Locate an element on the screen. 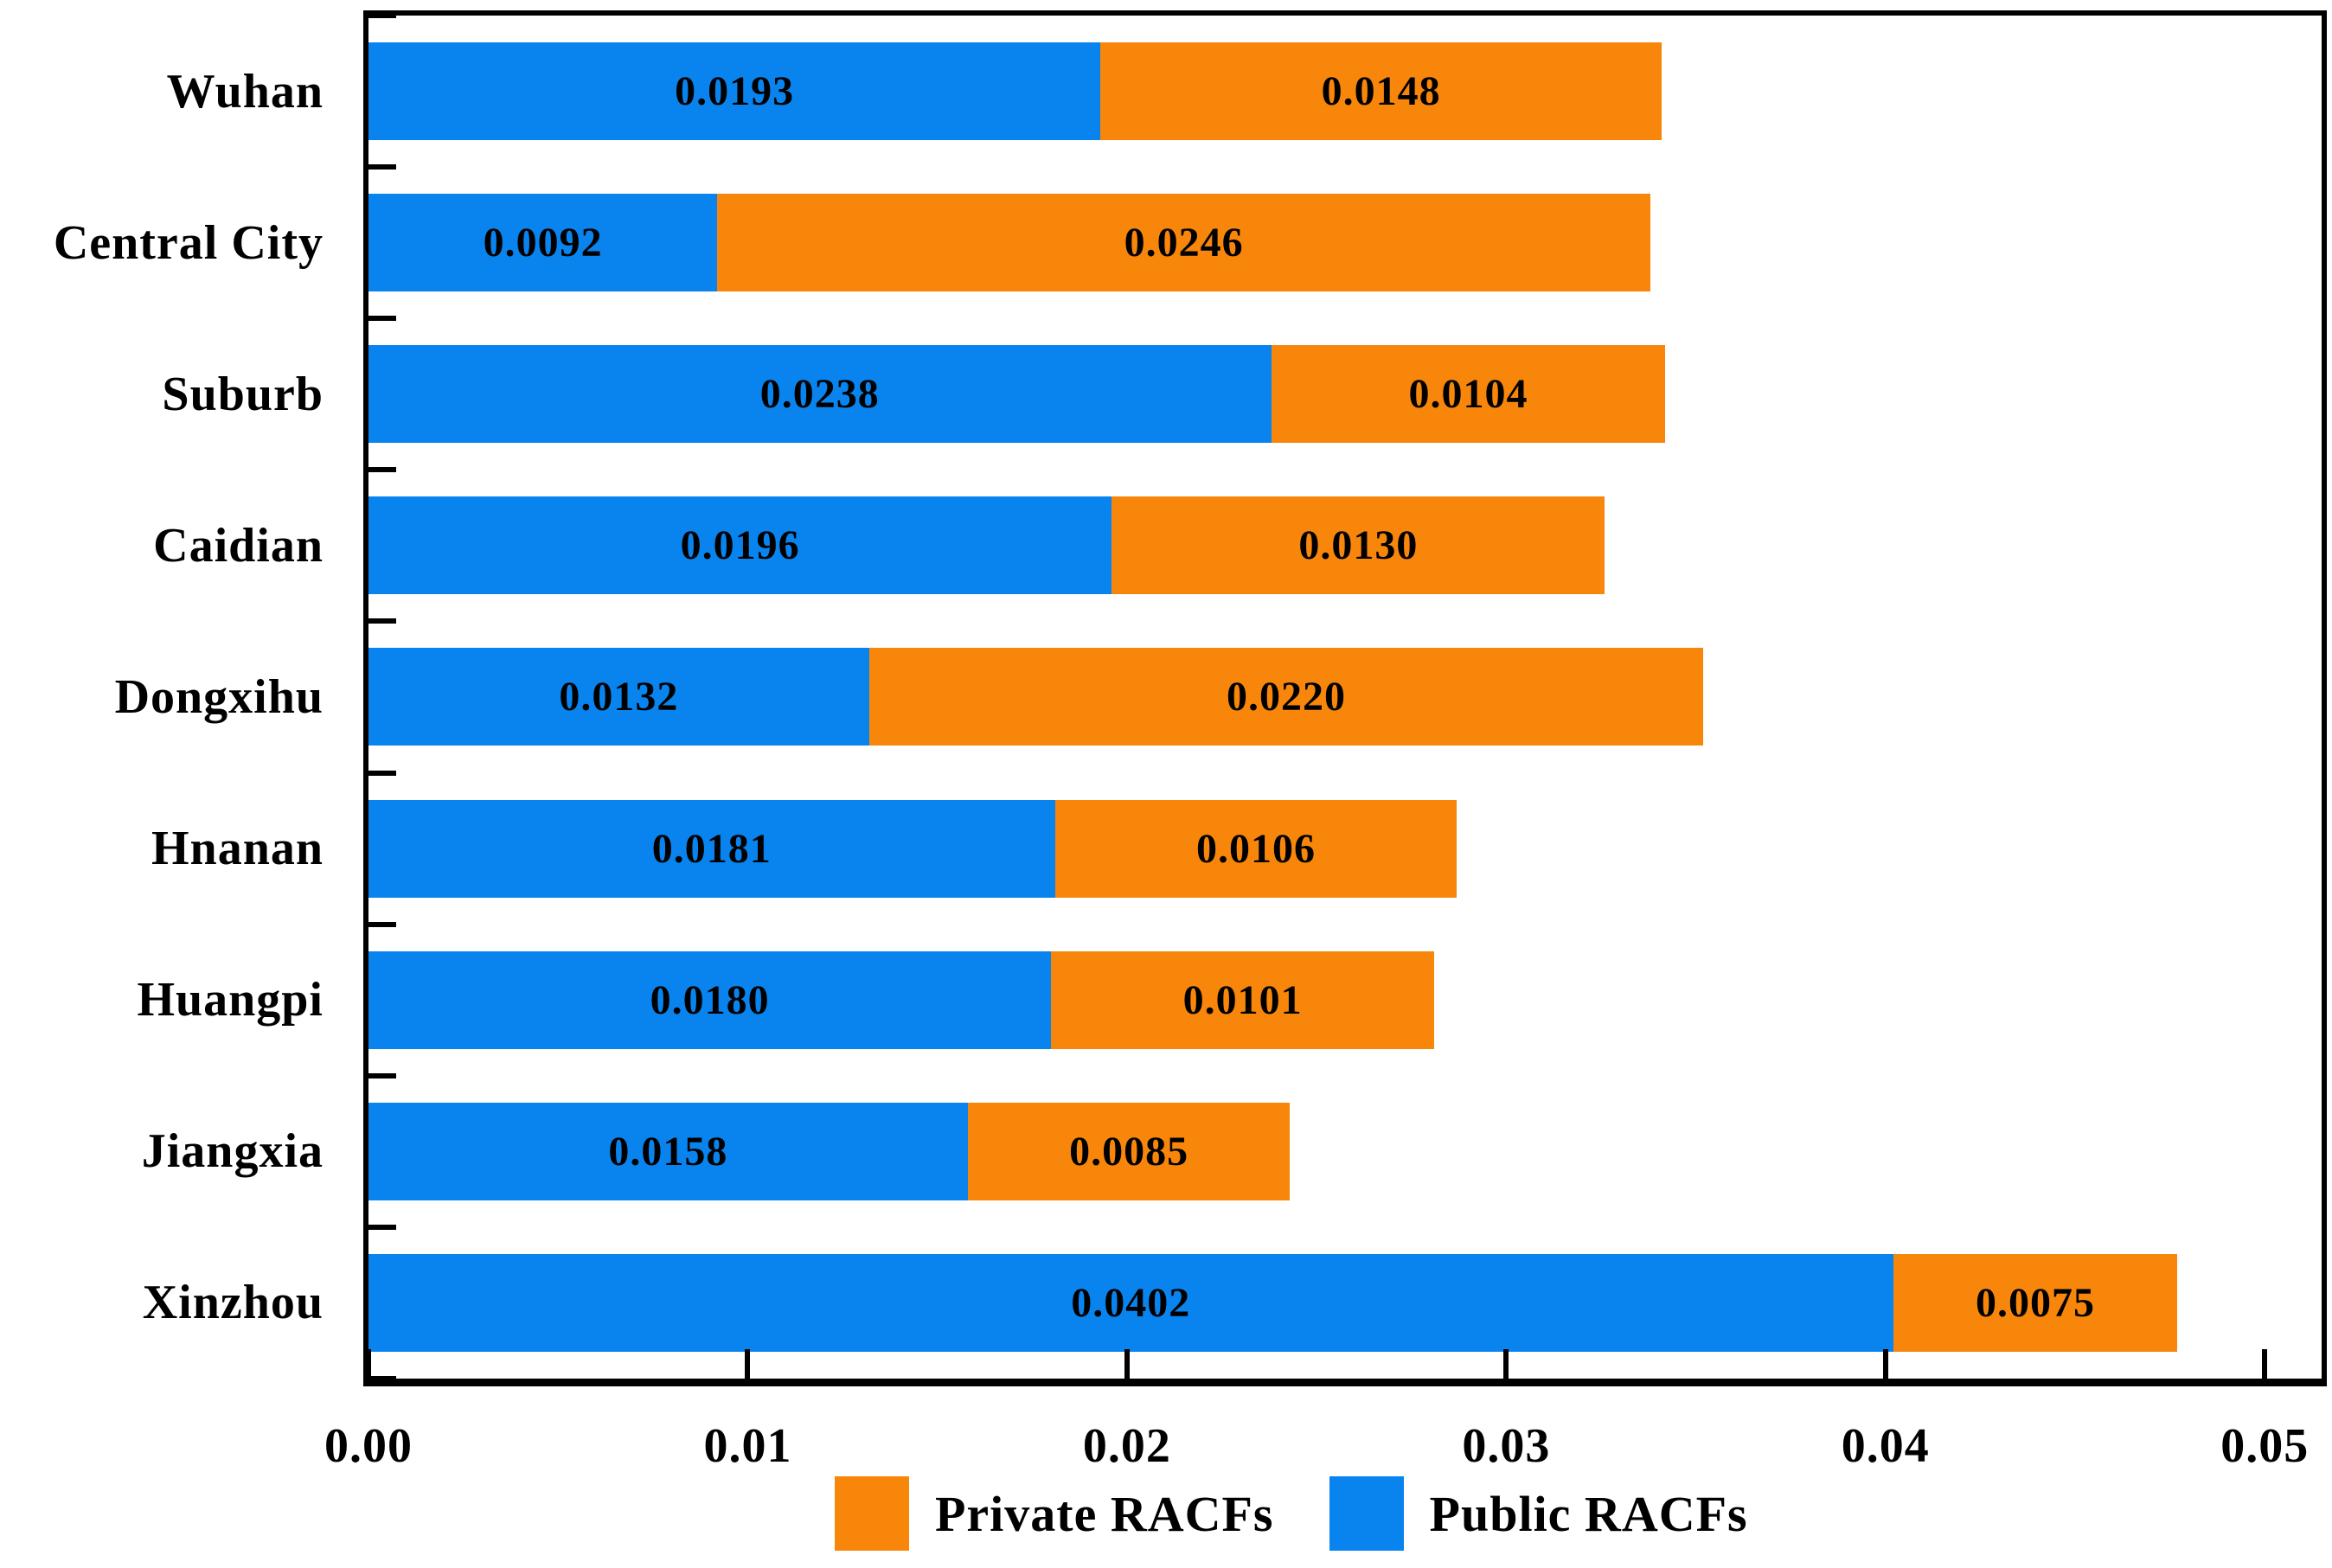  stacked-bar: 0.0402 0.0075 is located at coordinates (1345, 1302).